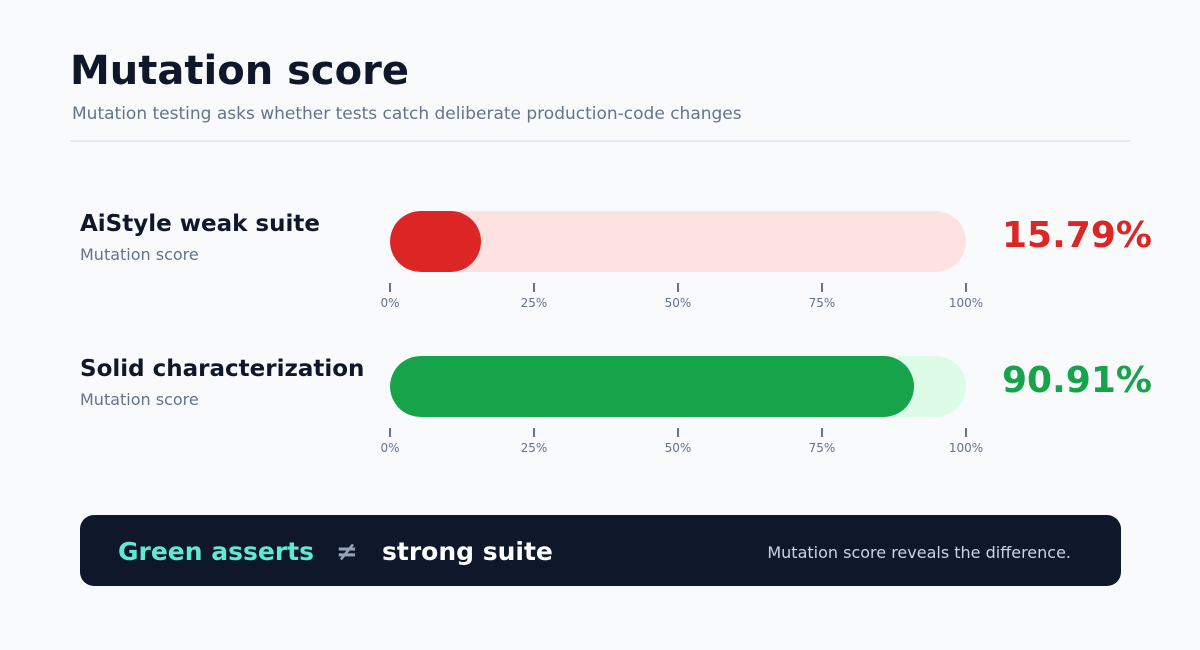 This screenshot has height=650, width=1200. Describe the element at coordinates (347, 552) in the screenshot. I see `not-equal-icon: ≠` at that location.